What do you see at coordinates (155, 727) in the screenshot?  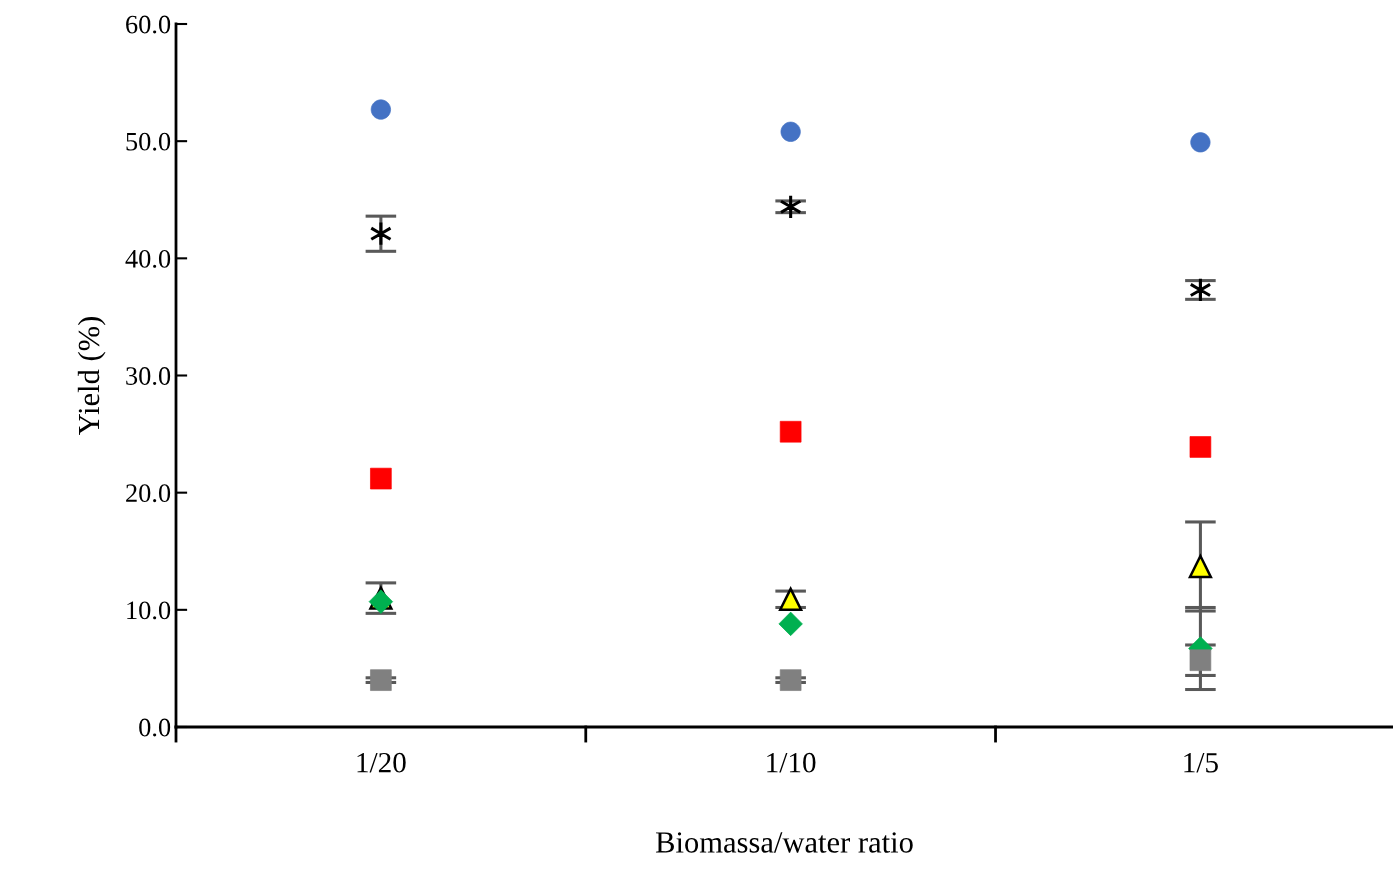 I see `y-tick-label: 0.0` at bounding box center [155, 727].